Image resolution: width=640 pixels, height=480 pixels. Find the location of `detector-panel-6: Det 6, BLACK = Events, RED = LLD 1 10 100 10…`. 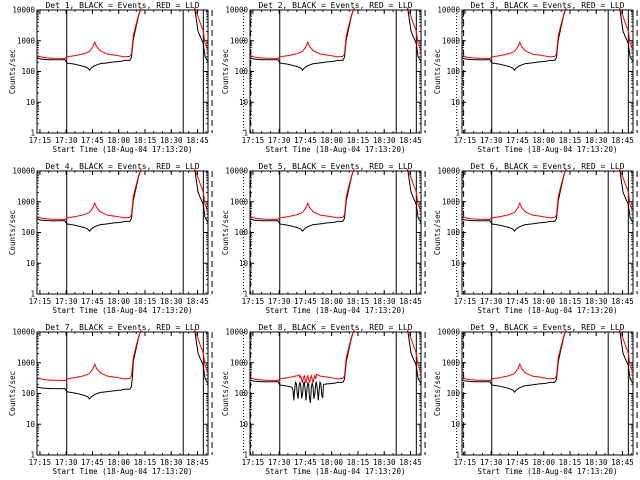

detector-panel-6: Det 6, BLACK = Events, RED = LLD 1 10 100 10… is located at coordinates (535, 238).